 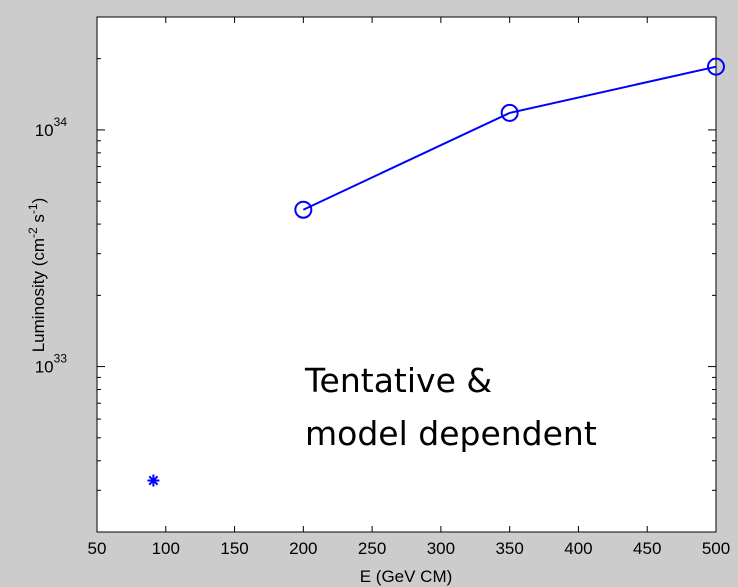 I want to click on x-axis-label: E (GeV CM), so click(x=406, y=576).